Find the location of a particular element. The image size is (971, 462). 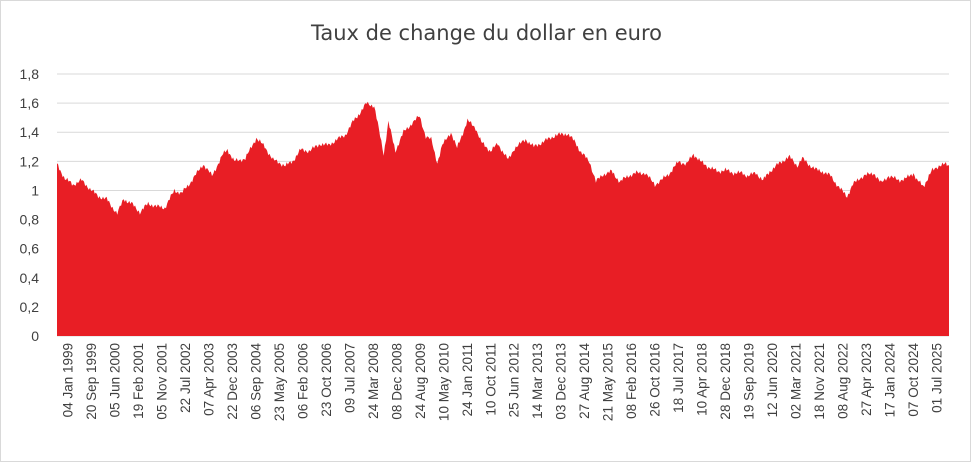

x-tick-label: 27 Apr 2023 is located at coordinates (866, 379).